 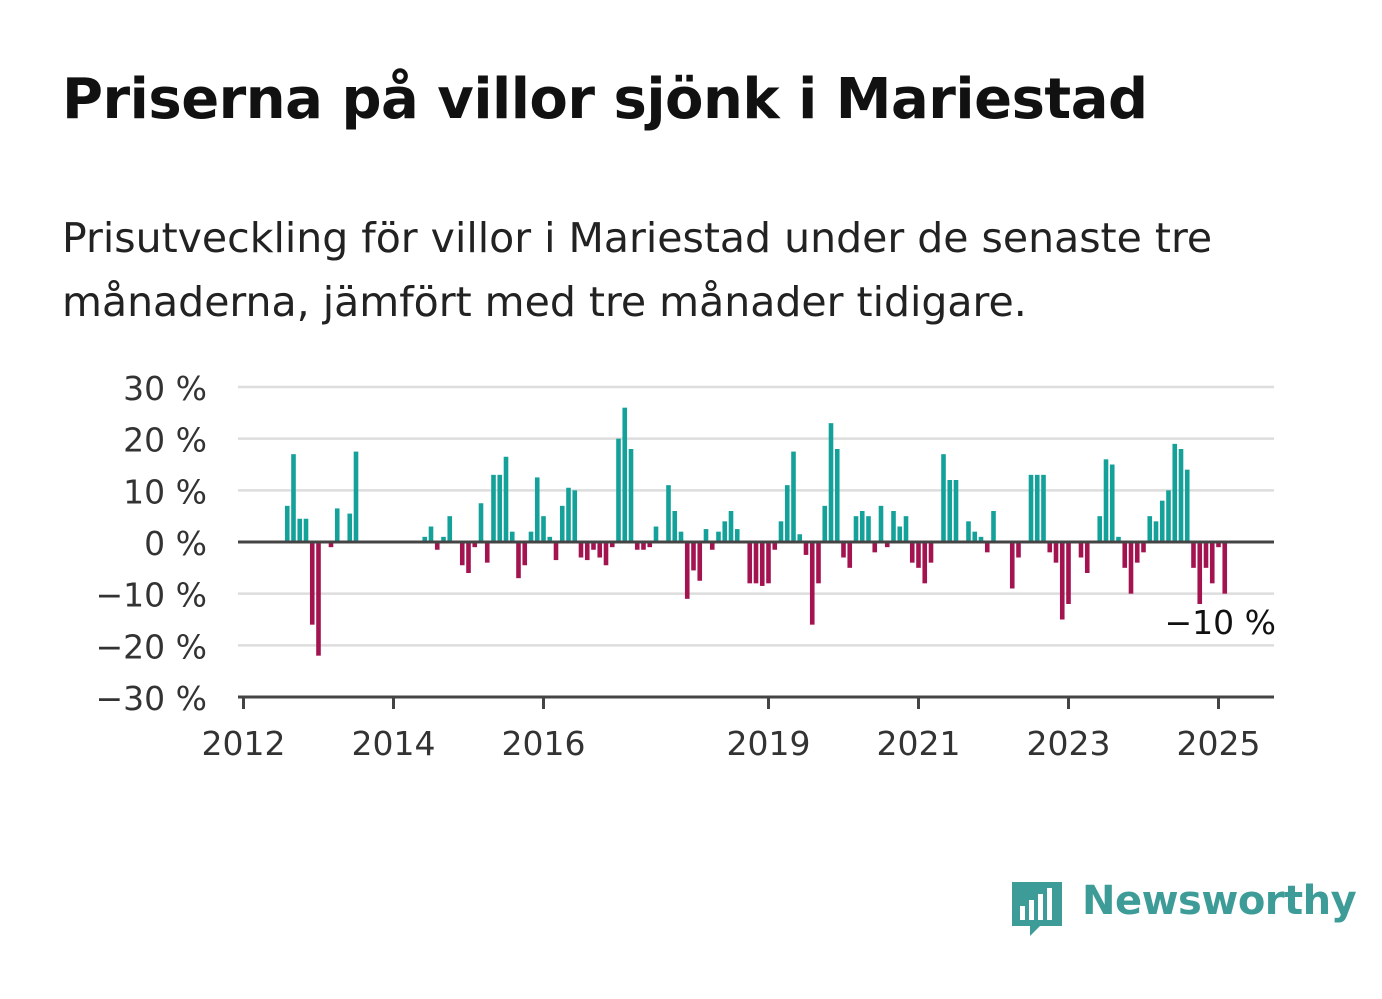 I want to click on newsworthy-logo: Newsworthy, so click(x=1183, y=910).